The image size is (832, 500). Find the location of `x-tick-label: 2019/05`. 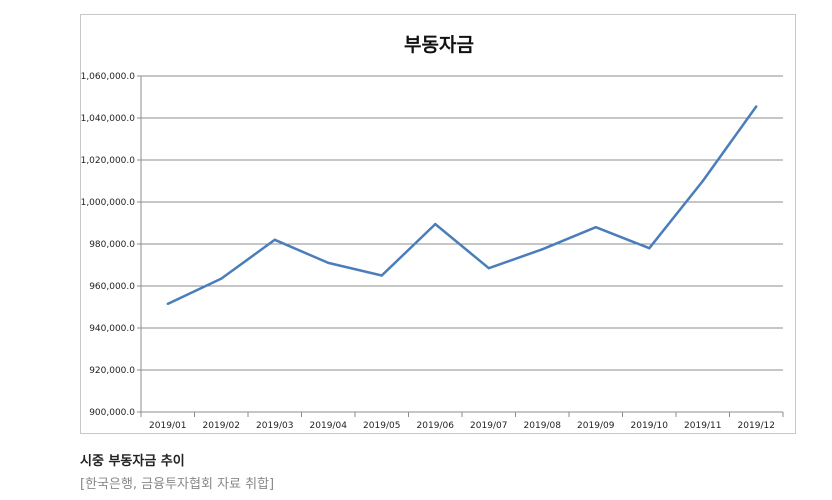

x-tick-label: 2019/05 is located at coordinates (381, 426).